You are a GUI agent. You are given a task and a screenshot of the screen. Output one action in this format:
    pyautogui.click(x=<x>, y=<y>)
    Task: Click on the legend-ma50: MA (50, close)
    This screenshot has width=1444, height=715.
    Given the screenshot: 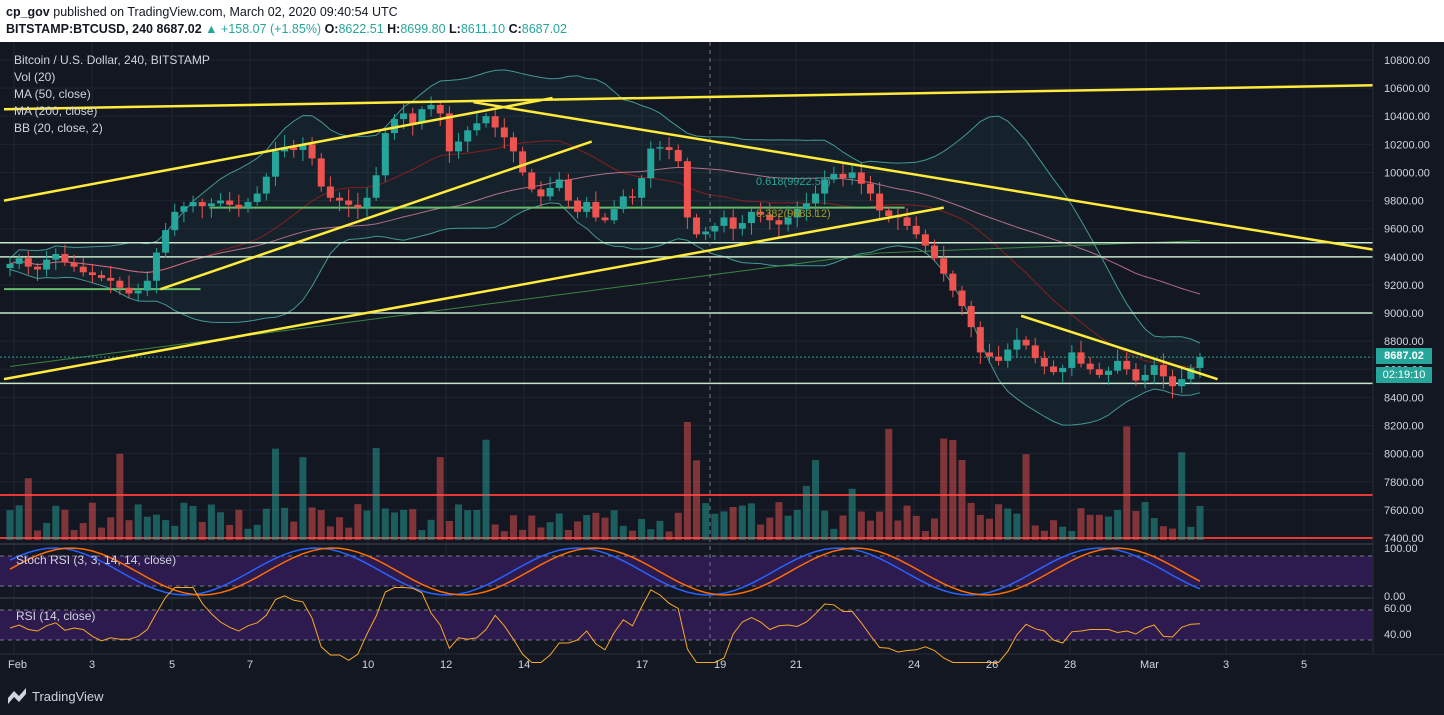 What is the action you would take?
    pyautogui.click(x=52, y=94)
    